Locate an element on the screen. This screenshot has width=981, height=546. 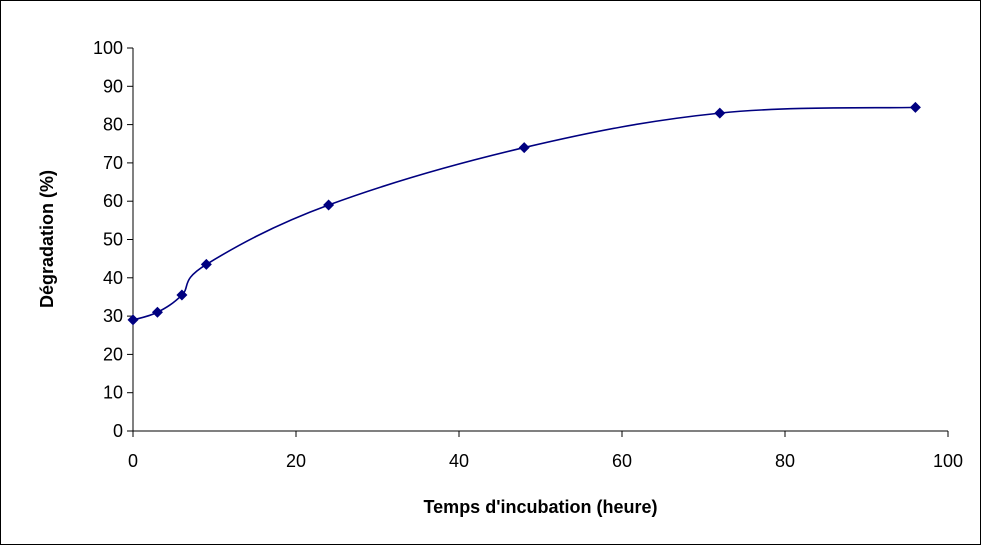
x-tick-label: 60 is located at coordinates (622, 461).